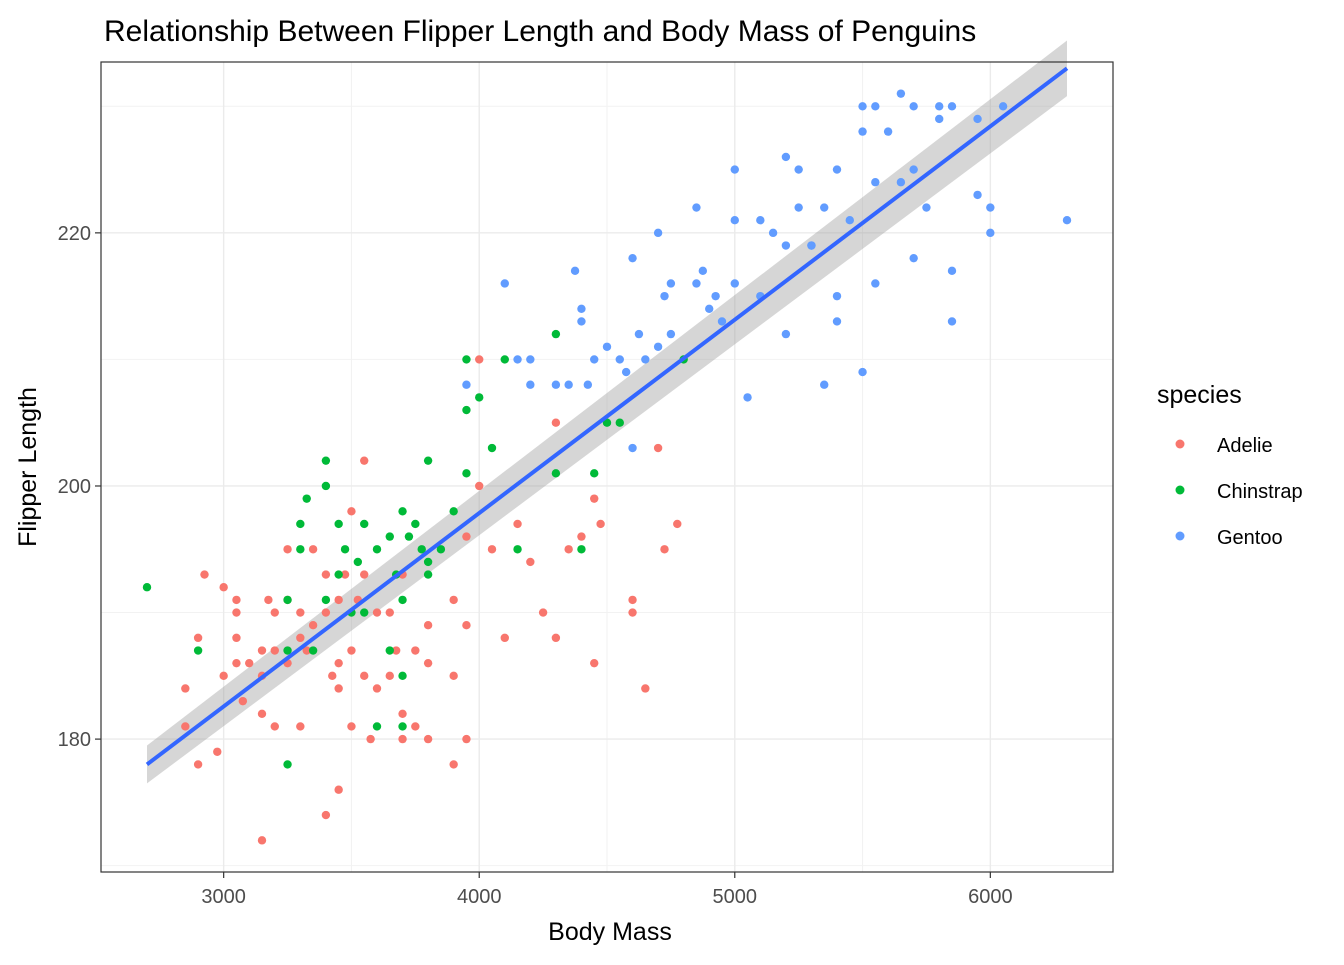  I want to click on y-tick-label: 180, so click(74, 740).